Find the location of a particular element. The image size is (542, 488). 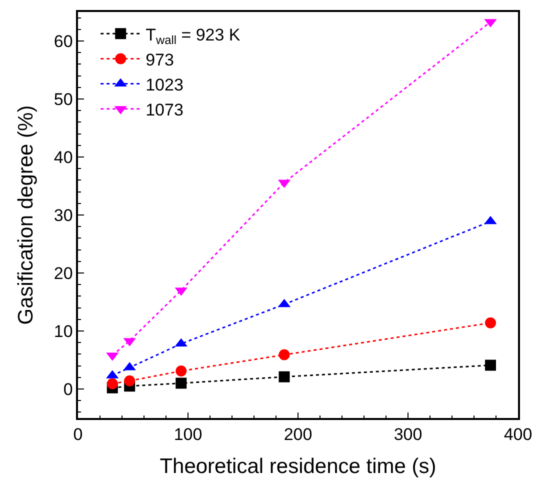

x-tick-label: 400 is located at coordinates (518, 434).